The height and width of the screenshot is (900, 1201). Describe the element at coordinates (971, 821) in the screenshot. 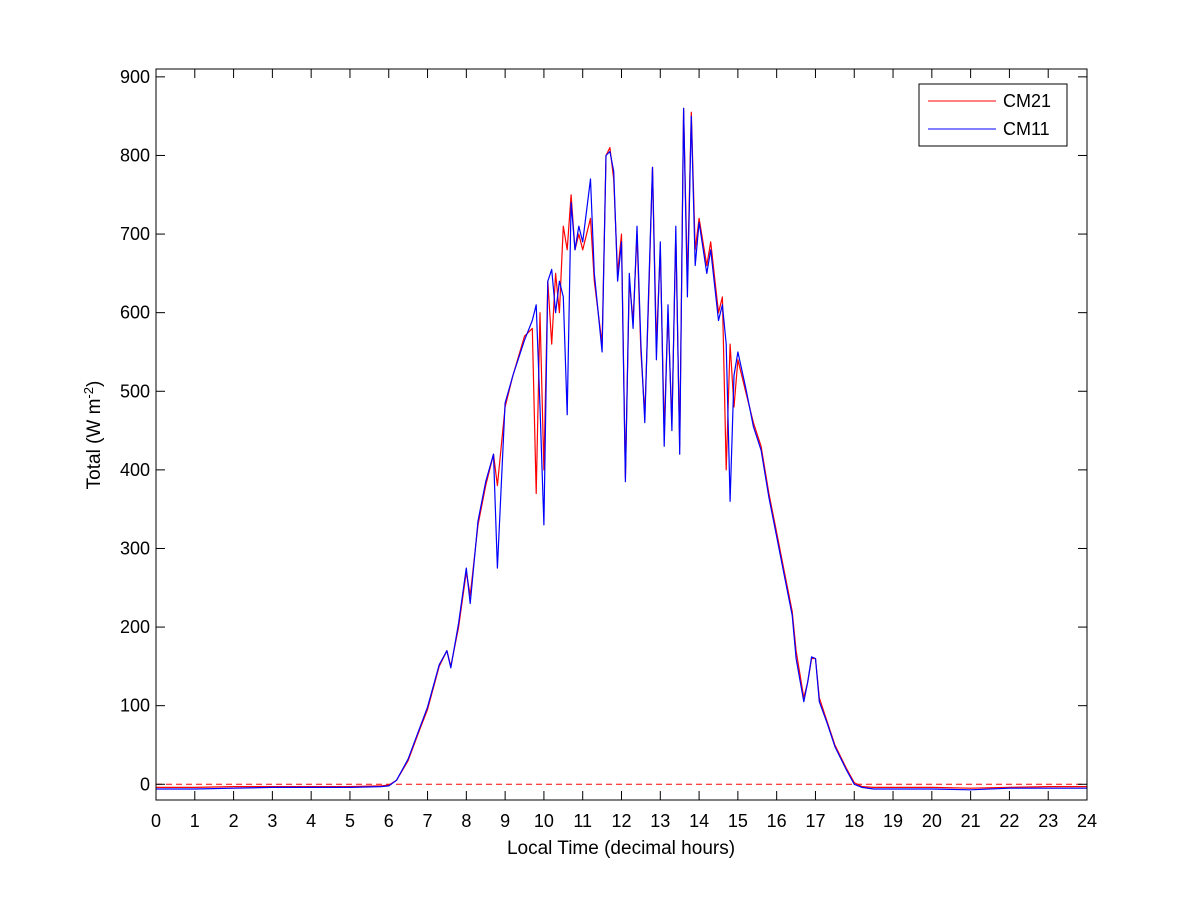

I see `x-tick-label: 21` at that location.